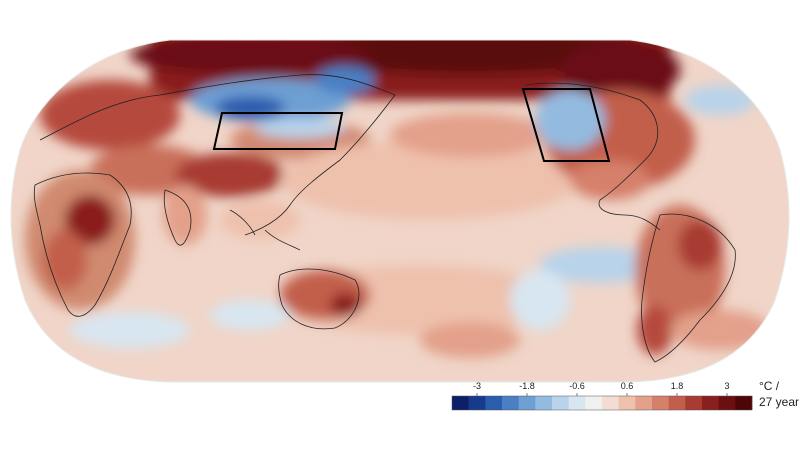 The height and width of the screenshot is (450, 800). I want to click on colorbar-unit-line1: °C /, so click(769, 386).